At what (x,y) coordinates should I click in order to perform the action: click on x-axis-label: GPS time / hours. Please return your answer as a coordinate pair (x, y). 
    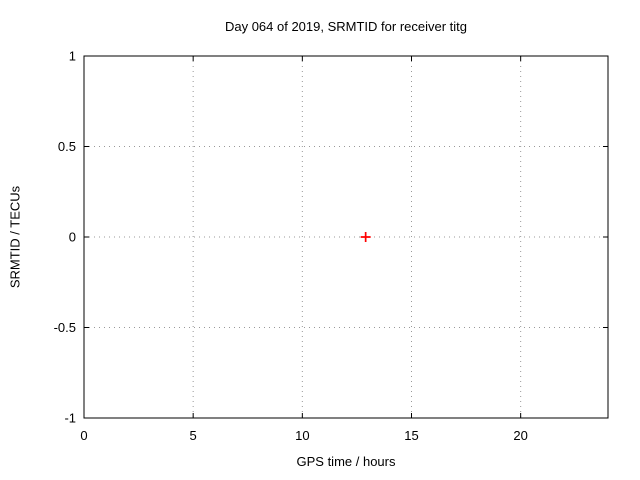
    Looking at the image, I should click on (346, 461).